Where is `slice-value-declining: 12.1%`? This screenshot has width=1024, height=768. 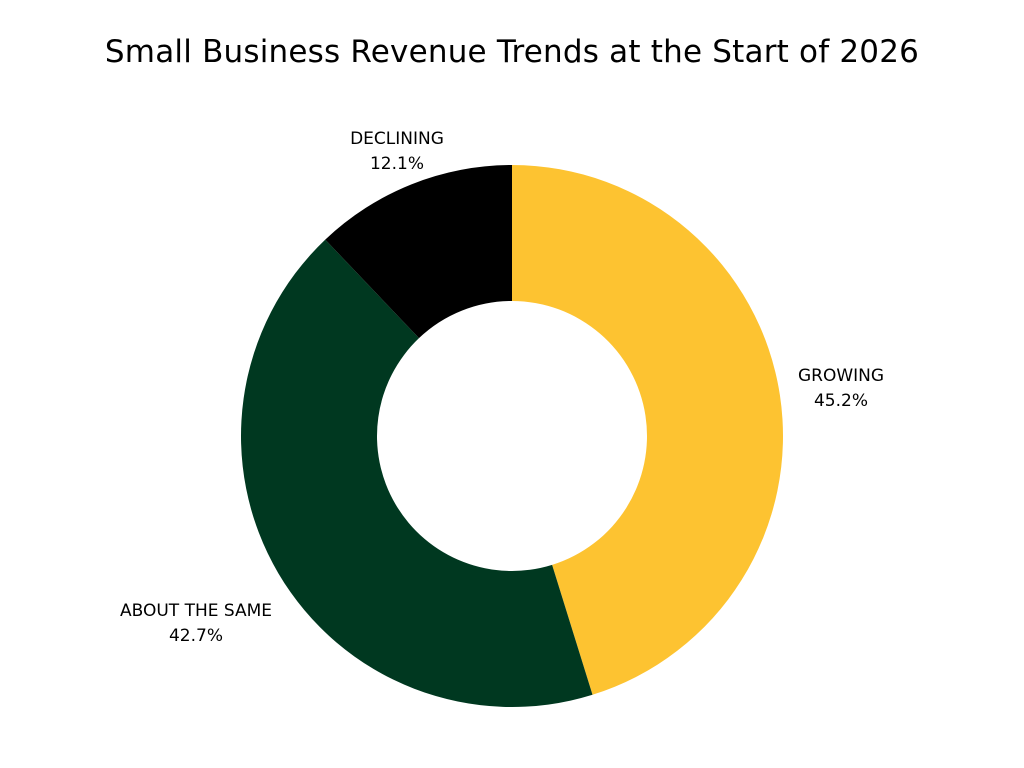
slice-value-declining: 12.1% is located at coordinates (397, 164).